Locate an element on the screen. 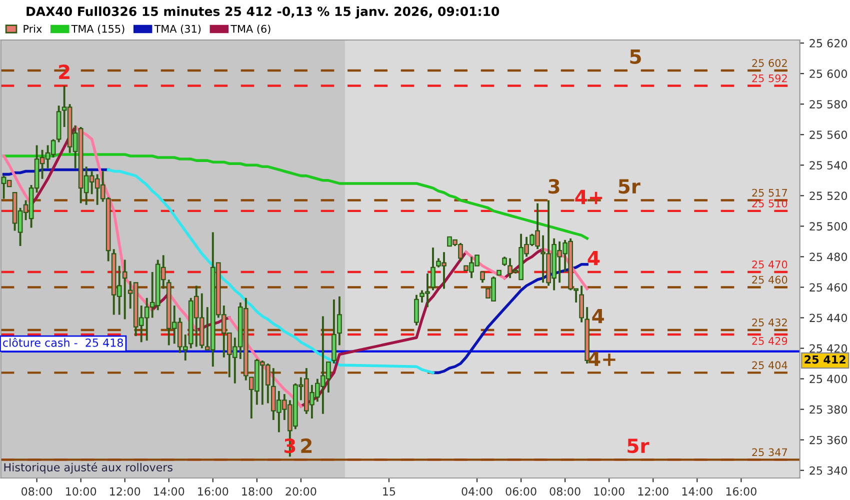 This screenshot has height=500, width=850. y-tick-label: 25 480 is located at coordinates (829, 257).